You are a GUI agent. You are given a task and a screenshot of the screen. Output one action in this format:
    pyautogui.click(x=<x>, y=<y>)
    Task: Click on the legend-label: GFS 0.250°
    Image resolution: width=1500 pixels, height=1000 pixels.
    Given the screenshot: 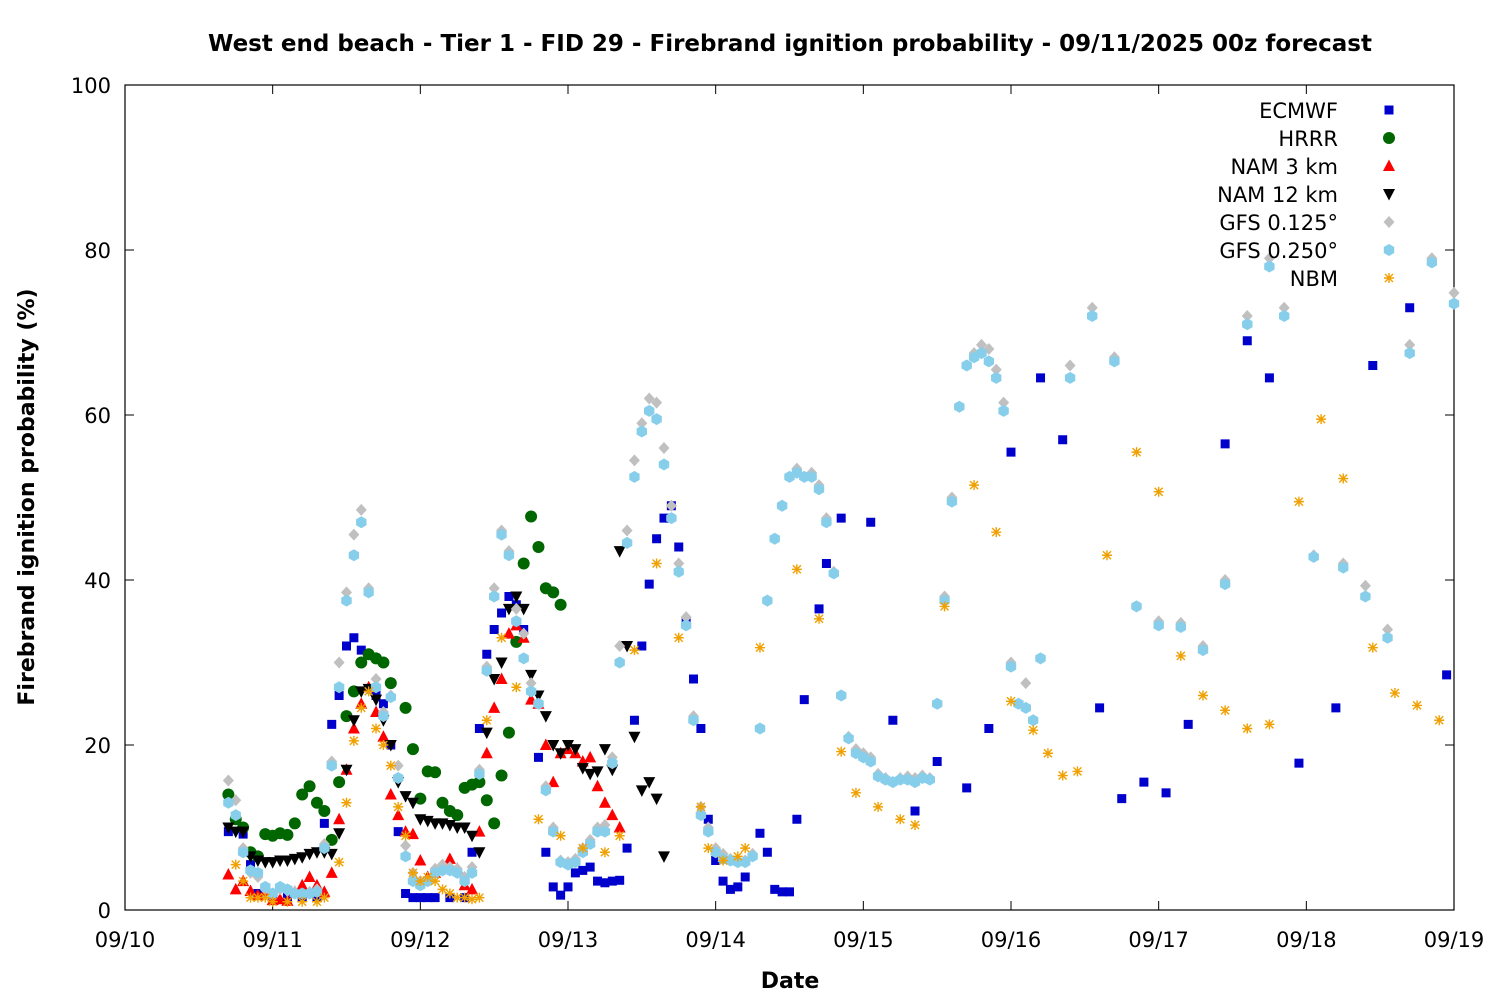 What is the action you would take?
    pyautogui.click(x=1278, y=251)
    